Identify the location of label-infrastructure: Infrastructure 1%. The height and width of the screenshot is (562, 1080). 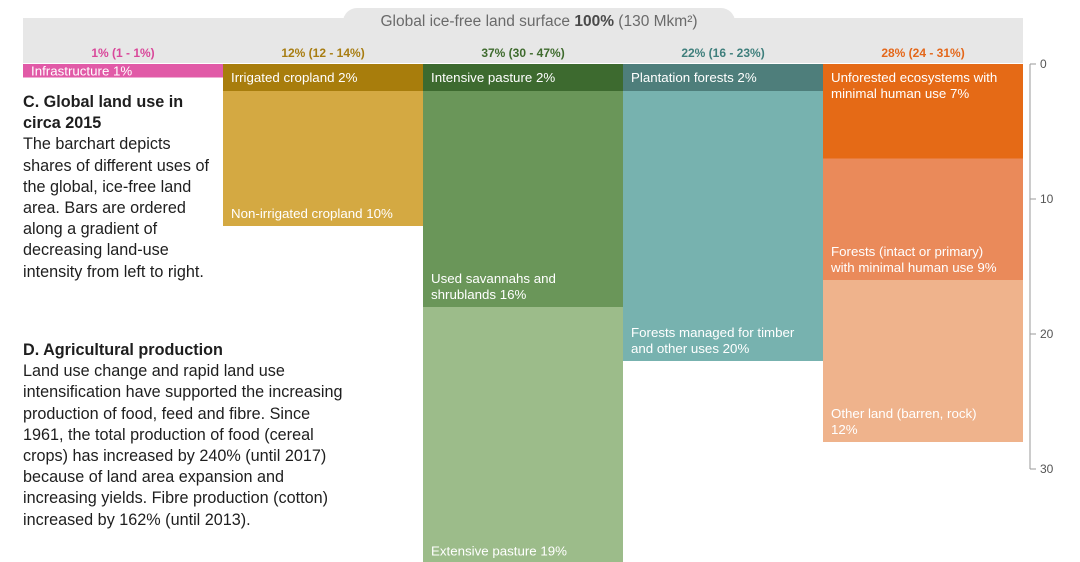
(81, 70).